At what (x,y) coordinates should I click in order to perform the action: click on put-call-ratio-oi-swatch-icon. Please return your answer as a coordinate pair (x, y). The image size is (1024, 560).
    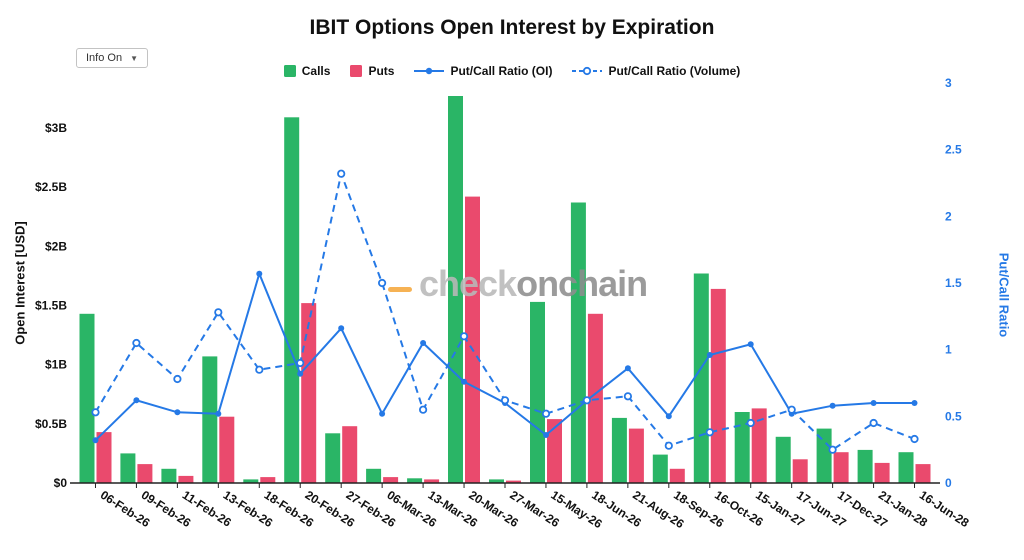
    Looking at the image, I should click on (429, 71).